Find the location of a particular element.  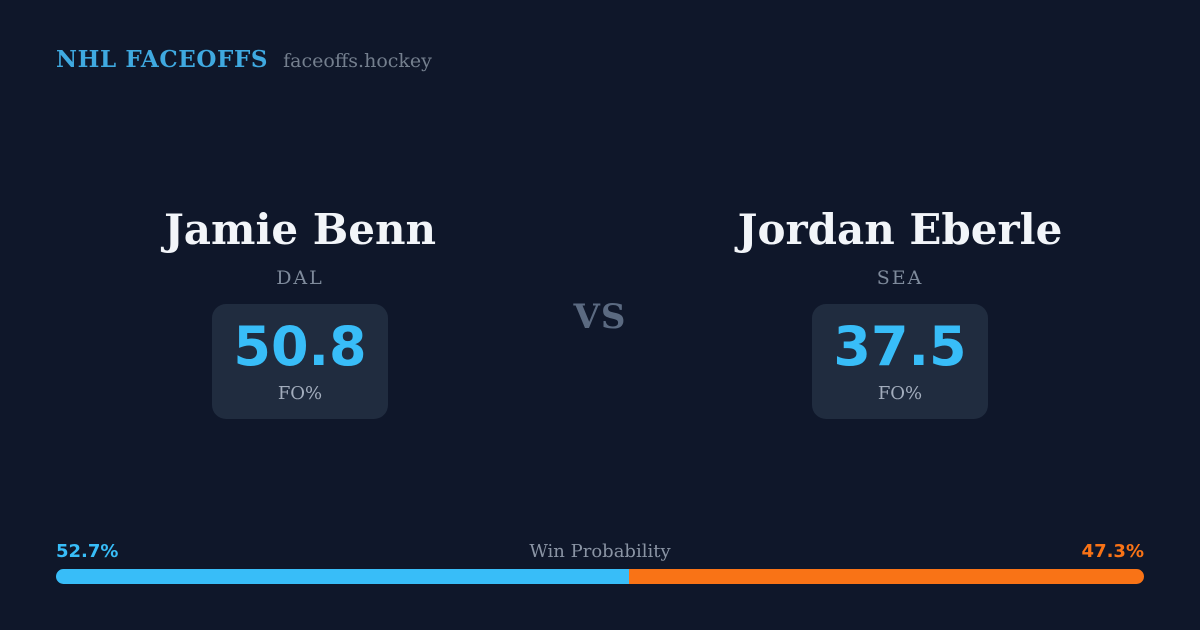

player-card-right: Jordan Eberle SEA 37.5 FO% is located at coordinates (900, 312).